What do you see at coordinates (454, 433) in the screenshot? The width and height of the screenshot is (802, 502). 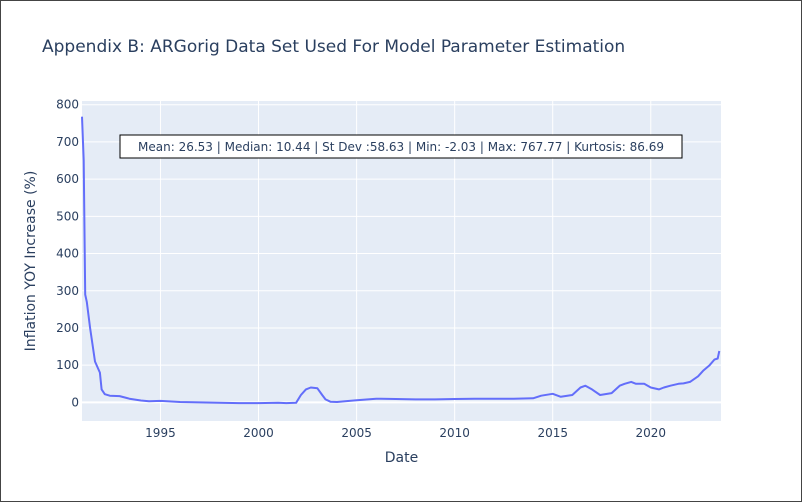 I see `x-tick-label: 2010` at bounding box center [454, 433].